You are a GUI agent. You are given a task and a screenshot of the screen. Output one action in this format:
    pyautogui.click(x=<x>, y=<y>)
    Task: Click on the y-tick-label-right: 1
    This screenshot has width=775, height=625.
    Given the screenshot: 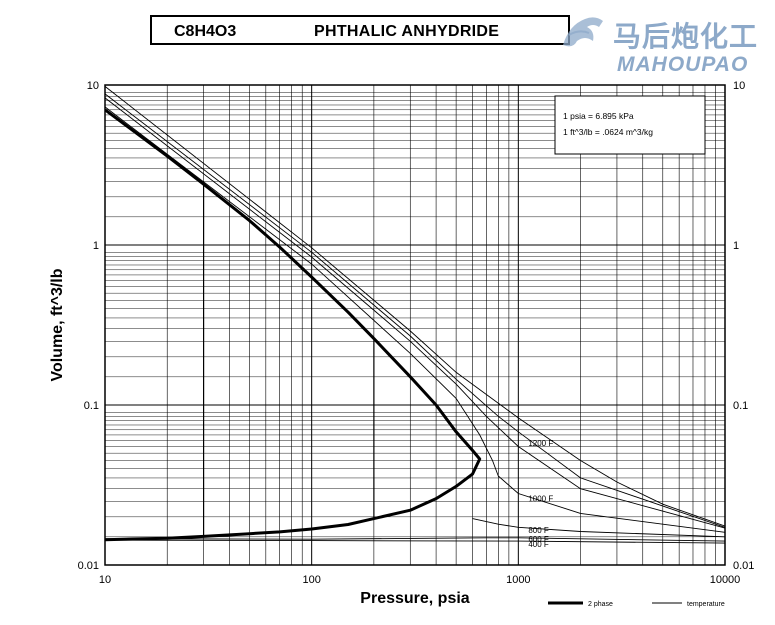 What is the action you would take?
    pyautogui.click(x=736, y=246)
    